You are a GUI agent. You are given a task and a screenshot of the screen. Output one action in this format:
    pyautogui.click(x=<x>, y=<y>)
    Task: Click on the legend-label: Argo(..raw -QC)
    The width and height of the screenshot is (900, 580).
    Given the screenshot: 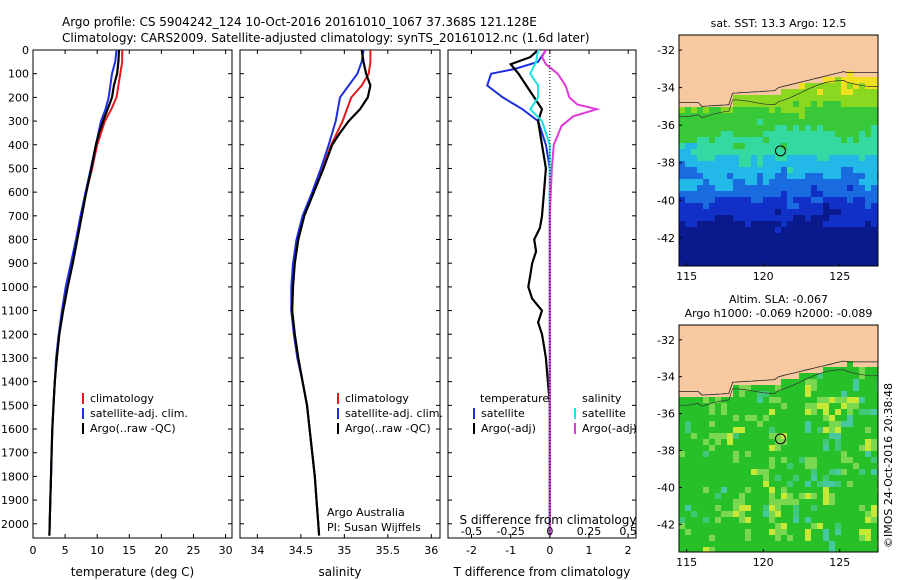 What is the action you would take?
    pyautogui.click(x=388, y=428)
    